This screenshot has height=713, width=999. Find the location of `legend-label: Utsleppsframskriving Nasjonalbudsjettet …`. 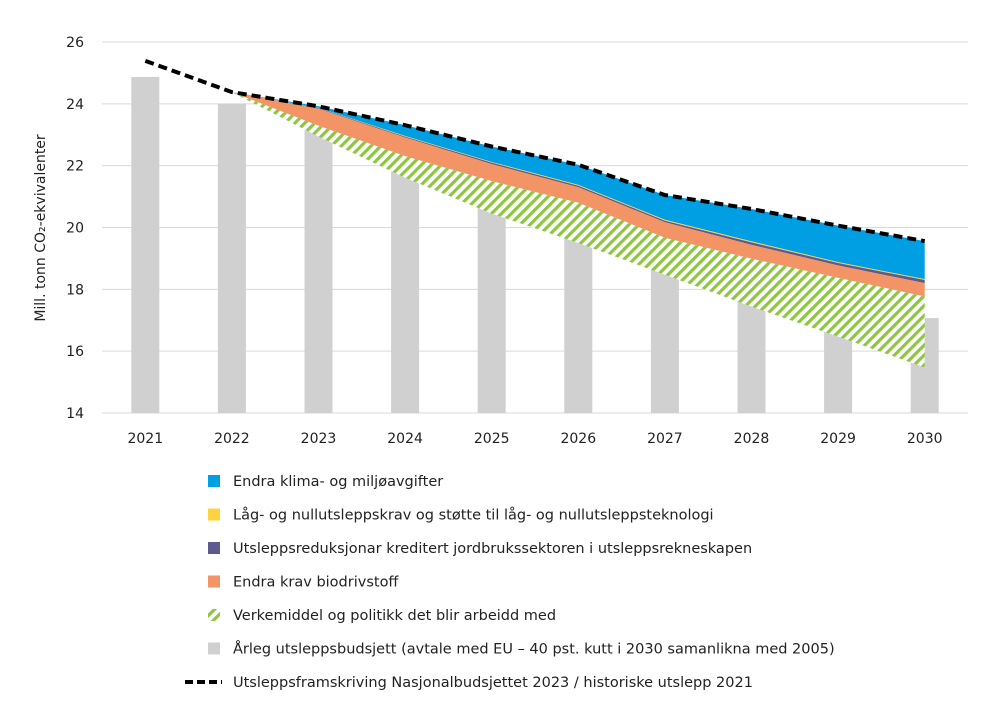

legend-label: Utsleppsframskriving Nasjonalbudsjettet … is located at coordinates (493, 683).